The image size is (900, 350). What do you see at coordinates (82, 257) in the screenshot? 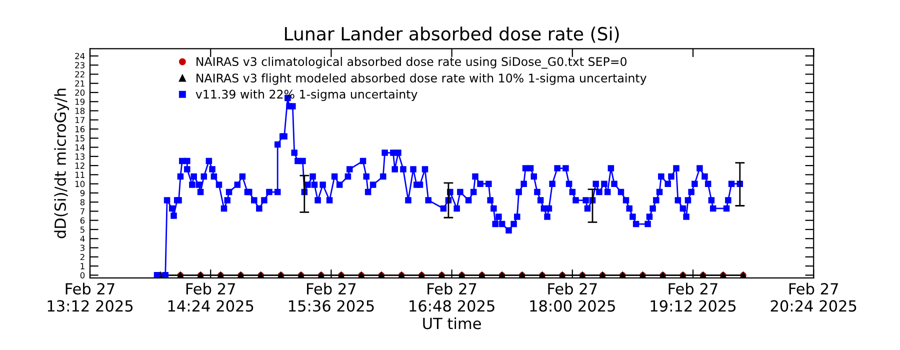
I see `y-tick-label: 2` at bounding box center [82, 257].